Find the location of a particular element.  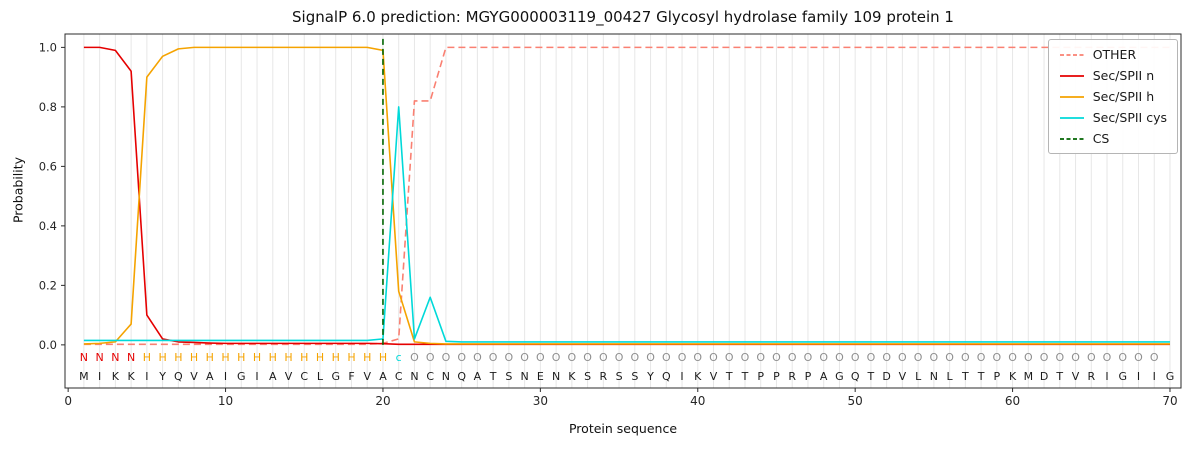

x-tick-label: 30 is located at coordinates (540, 401).